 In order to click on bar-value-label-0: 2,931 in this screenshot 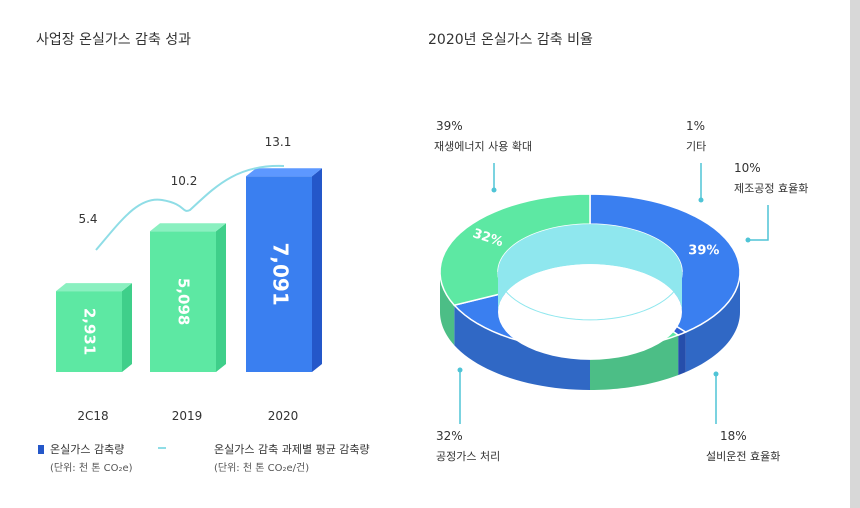, I will do `click(90, 331)`.